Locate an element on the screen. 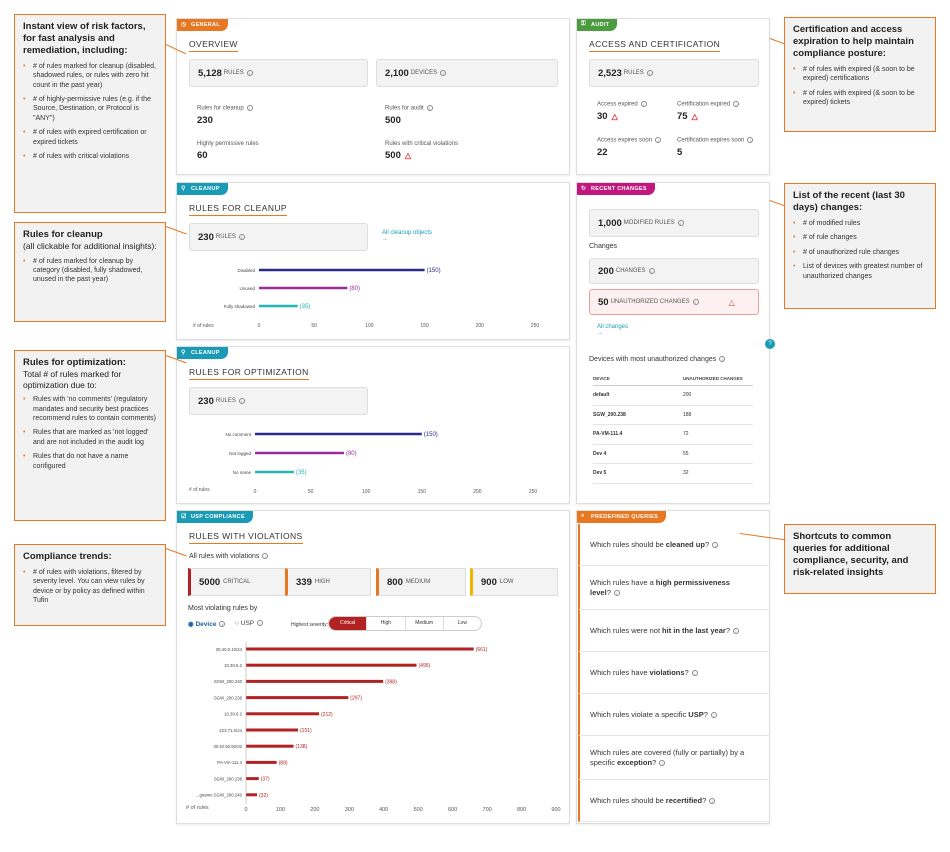 The image size is (950, 852). query-pre: Which rules should be is located at coordinates (627, 800).